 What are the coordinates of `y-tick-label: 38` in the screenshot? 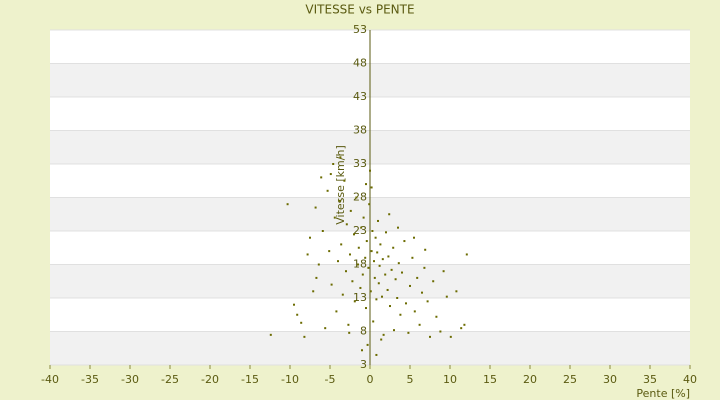 It's located at (360, 130).